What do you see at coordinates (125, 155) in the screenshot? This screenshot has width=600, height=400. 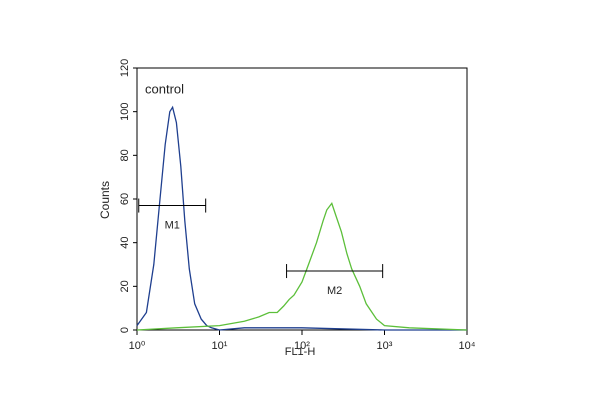 I see `y-tick-label: 80` at bounding box center [125, 155].